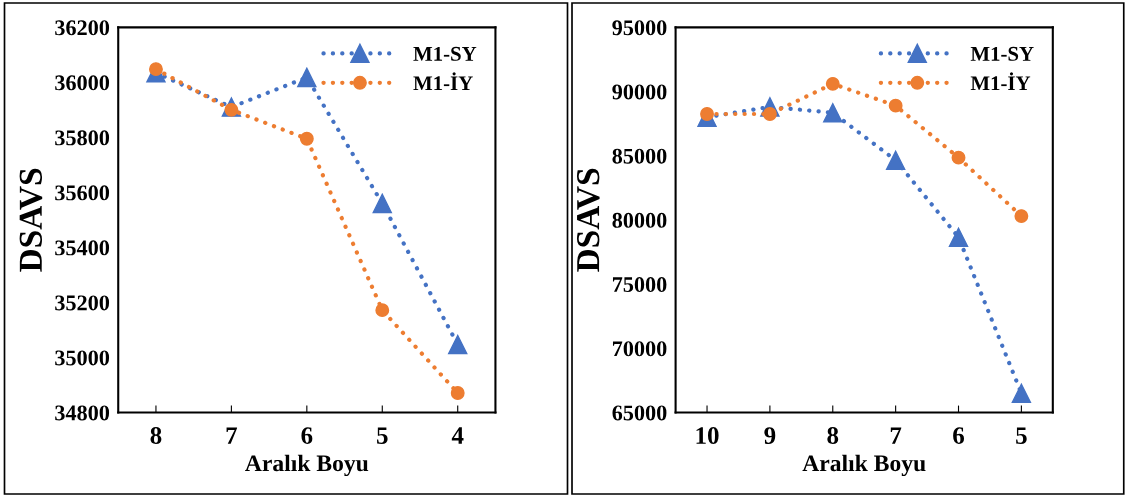 This screenshot has height=497, width=1126. What do you see at coordinates (457, 435) in the screenshot?
I see `x-tick-label: 4` at bounding box center [457, 435].